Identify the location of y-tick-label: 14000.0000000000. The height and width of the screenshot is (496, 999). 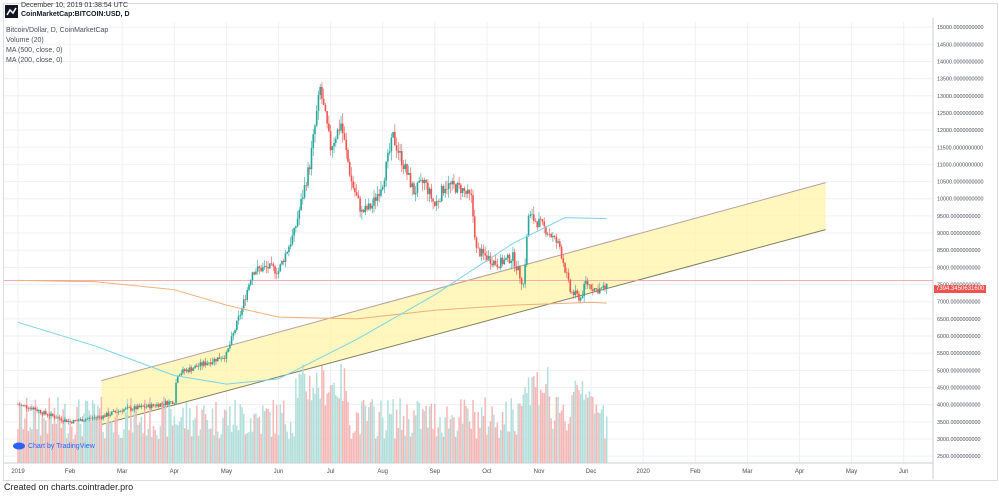
(960, 62).